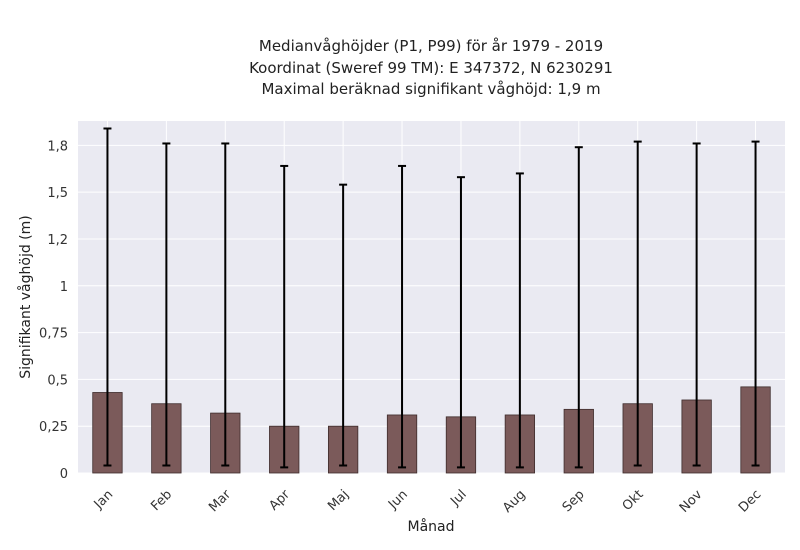  What do you see at coordinates (284, 316) in the screenshot?
I see `error-bar-apr` at bounding box center [284, 316].